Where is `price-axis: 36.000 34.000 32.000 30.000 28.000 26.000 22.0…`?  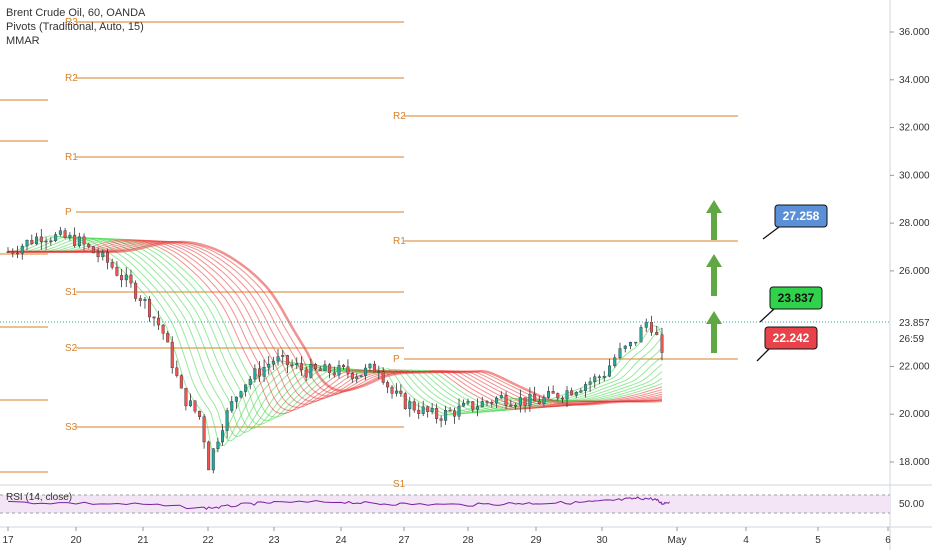
price-axis: 36.000 34.000 32.000 30.000 28.000 26.000 22.0… is located at coordinates (911, 247).